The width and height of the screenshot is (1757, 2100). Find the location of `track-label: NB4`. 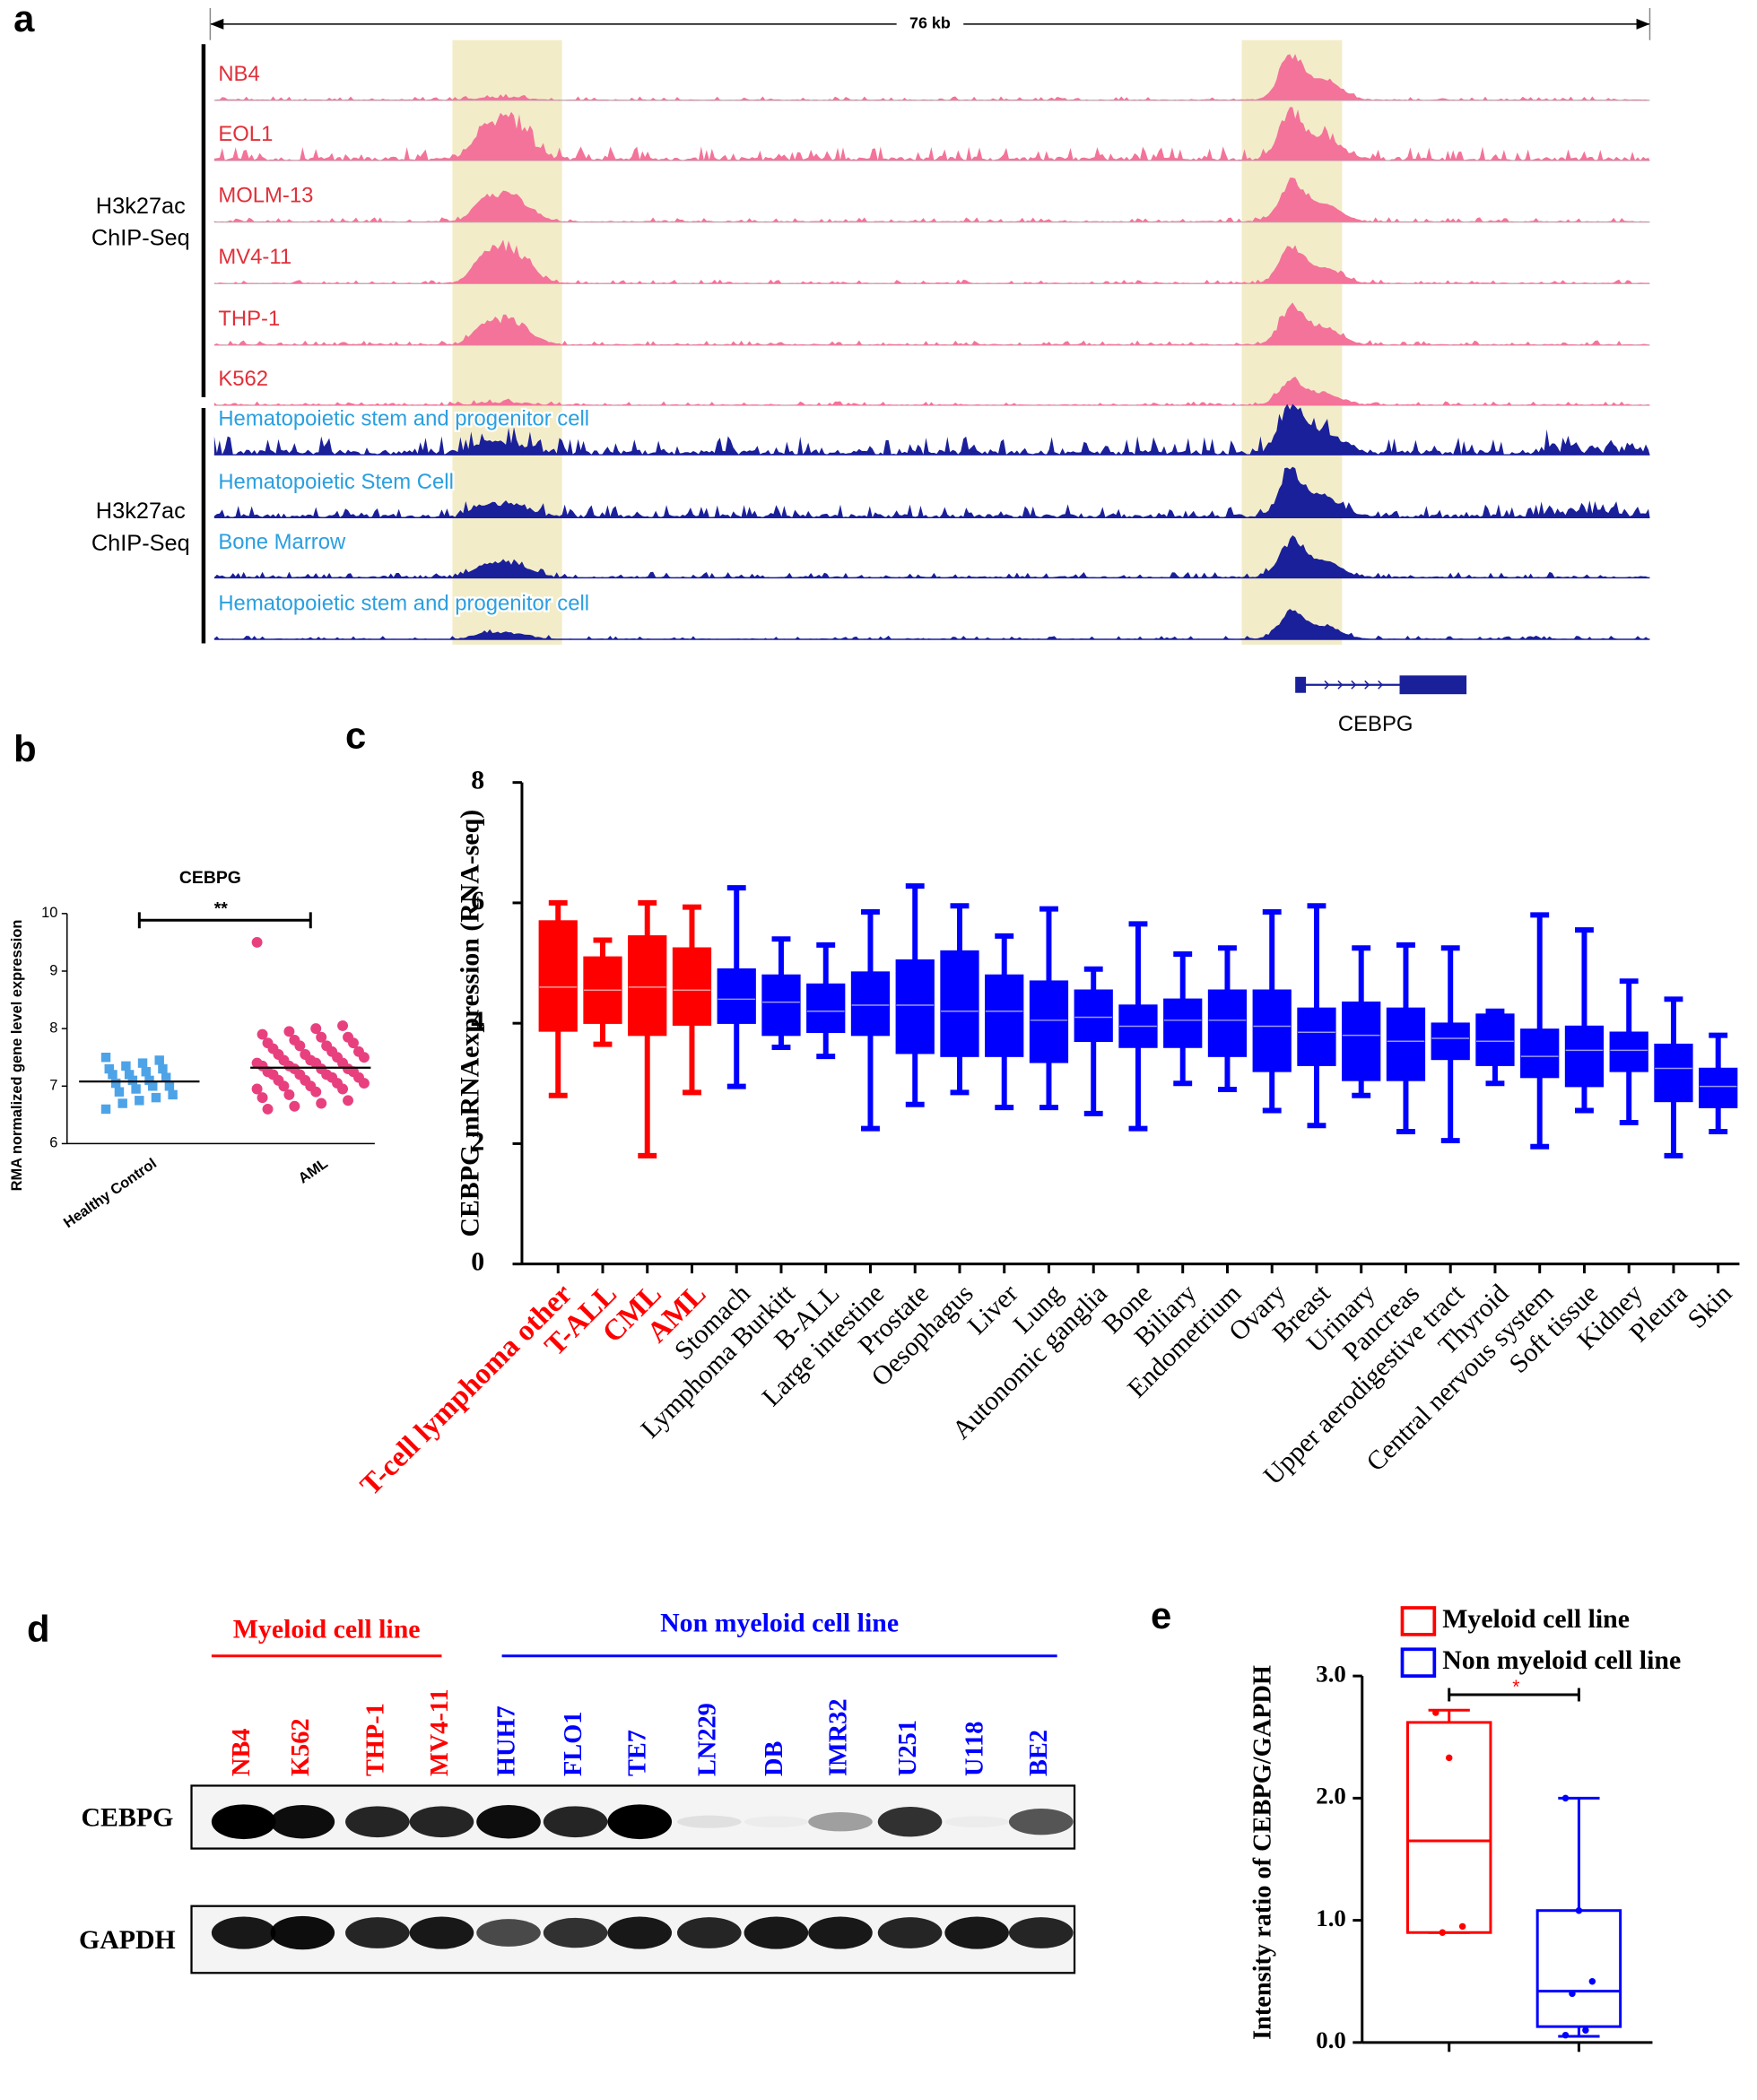

track-label: NB4 is located at coordinates (238, 74).